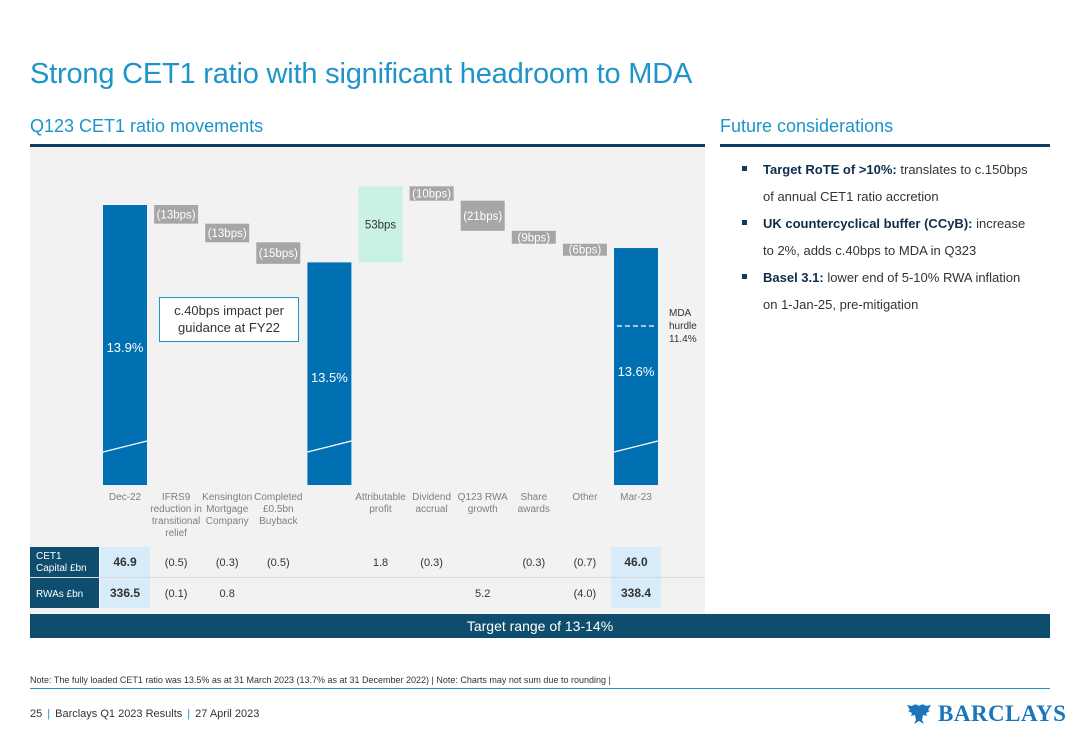 Image resolution: width=1080 pixels, height=748 pixels. Describe the element at coordinates (830, 169) in the screenshot. I see `bullet-bold-text: Target RoTE of >10%:` at that location.